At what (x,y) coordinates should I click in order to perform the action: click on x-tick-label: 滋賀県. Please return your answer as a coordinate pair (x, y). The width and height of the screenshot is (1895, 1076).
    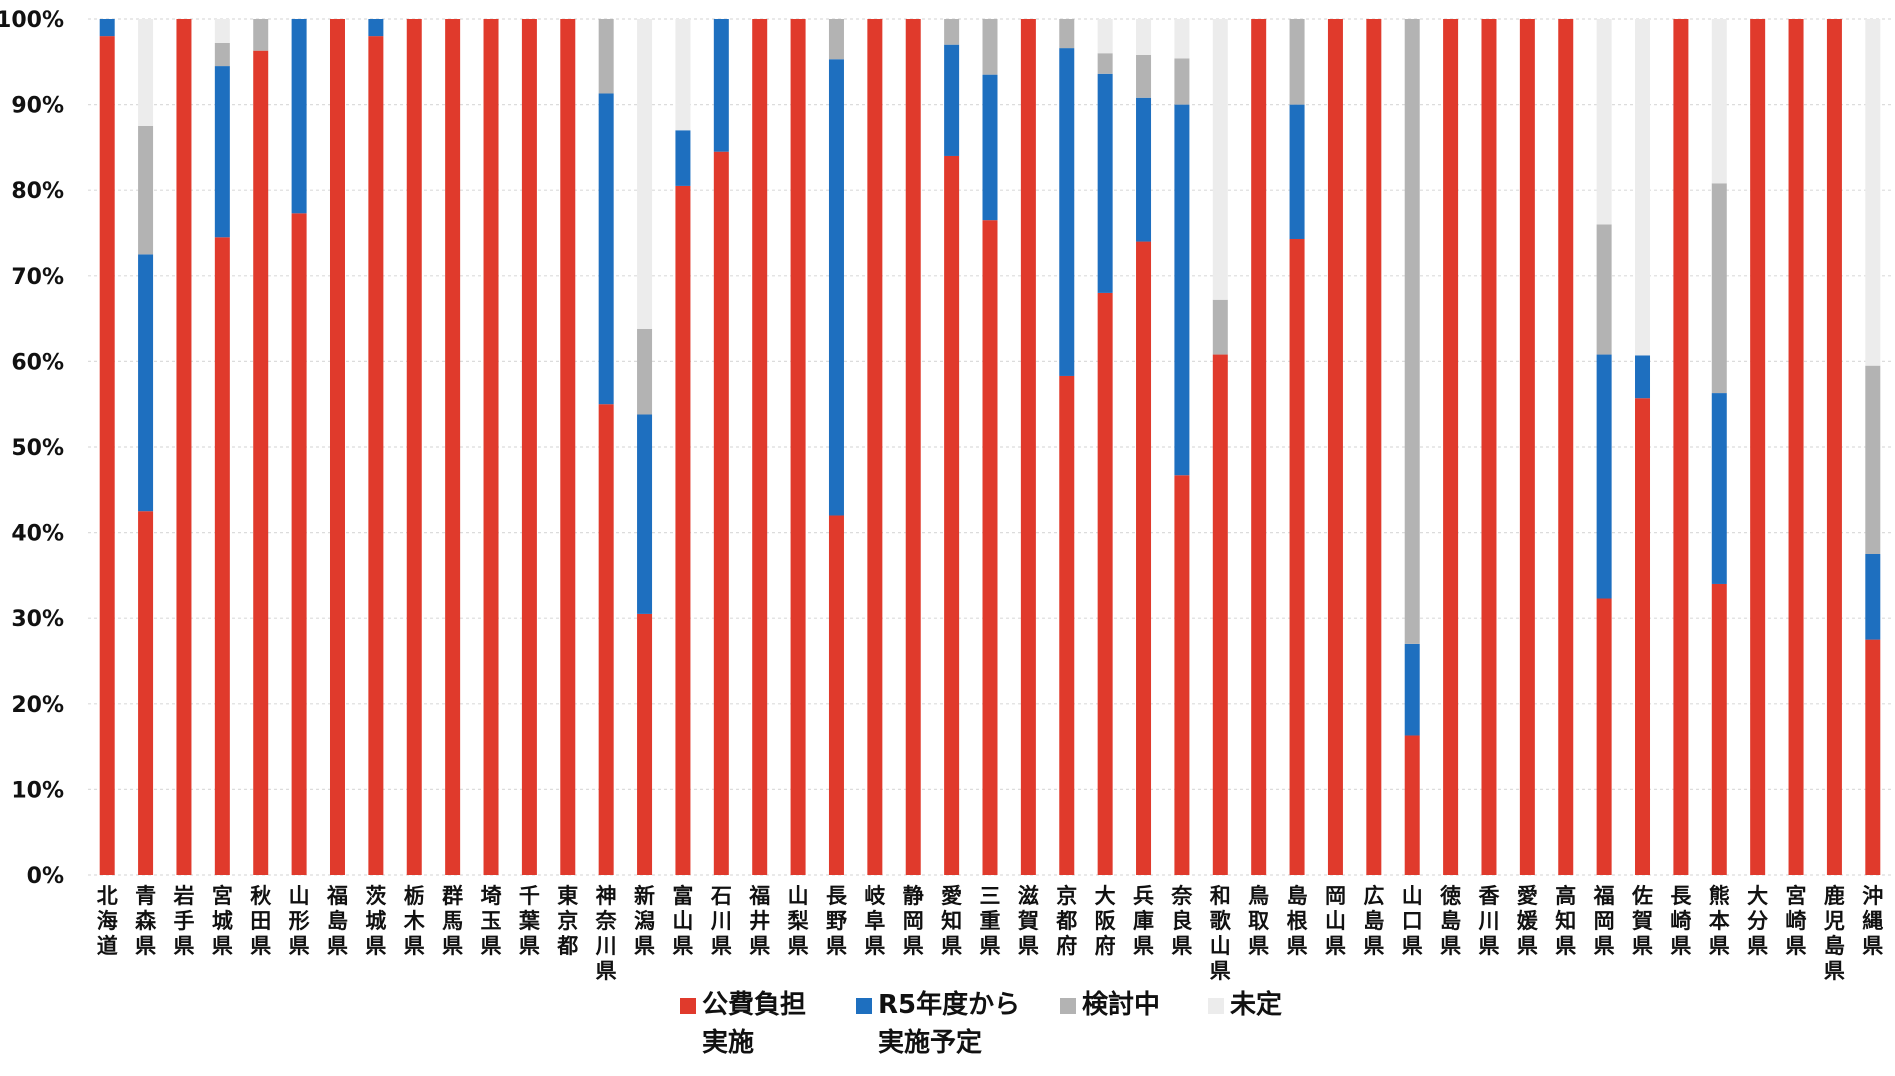
    Looking at the image, I should click on (1028, 921).